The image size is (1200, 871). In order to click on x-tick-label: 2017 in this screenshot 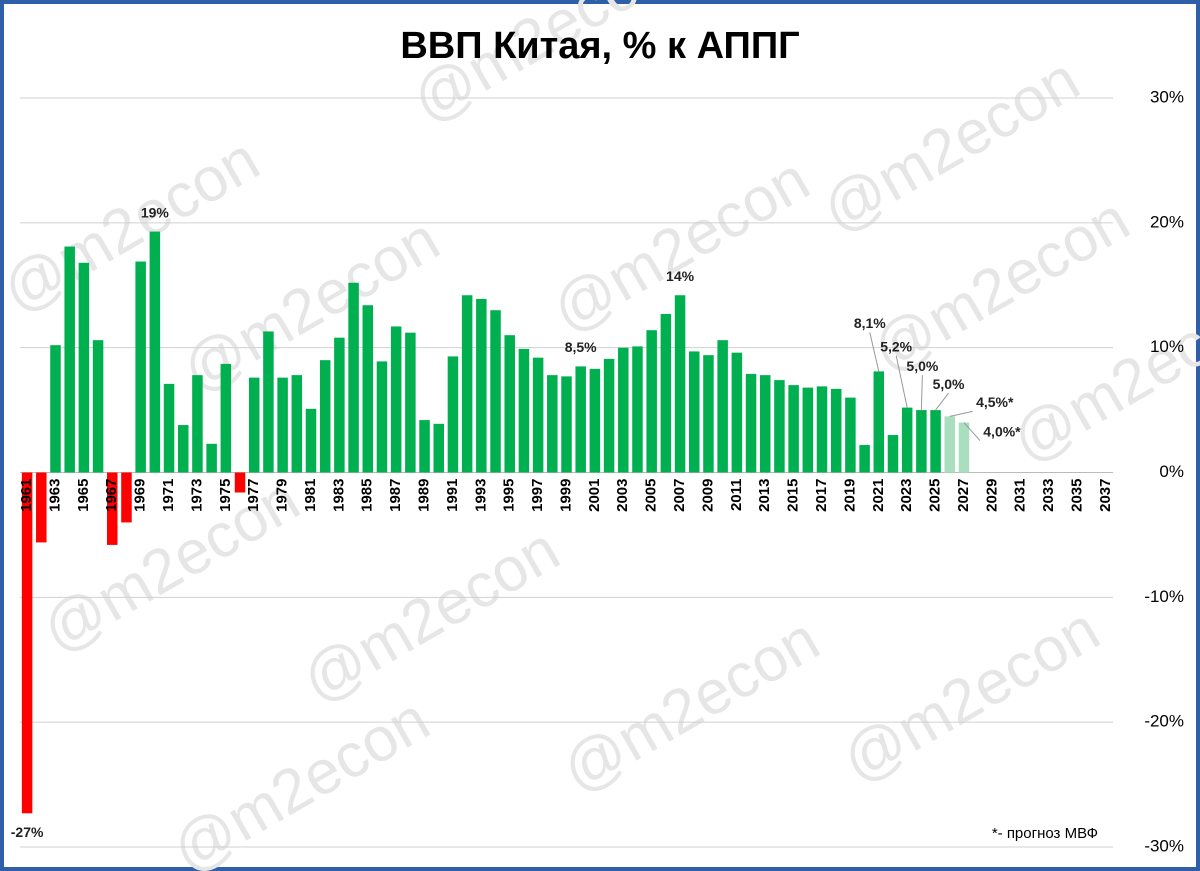, I will do `click(821, 495)`.